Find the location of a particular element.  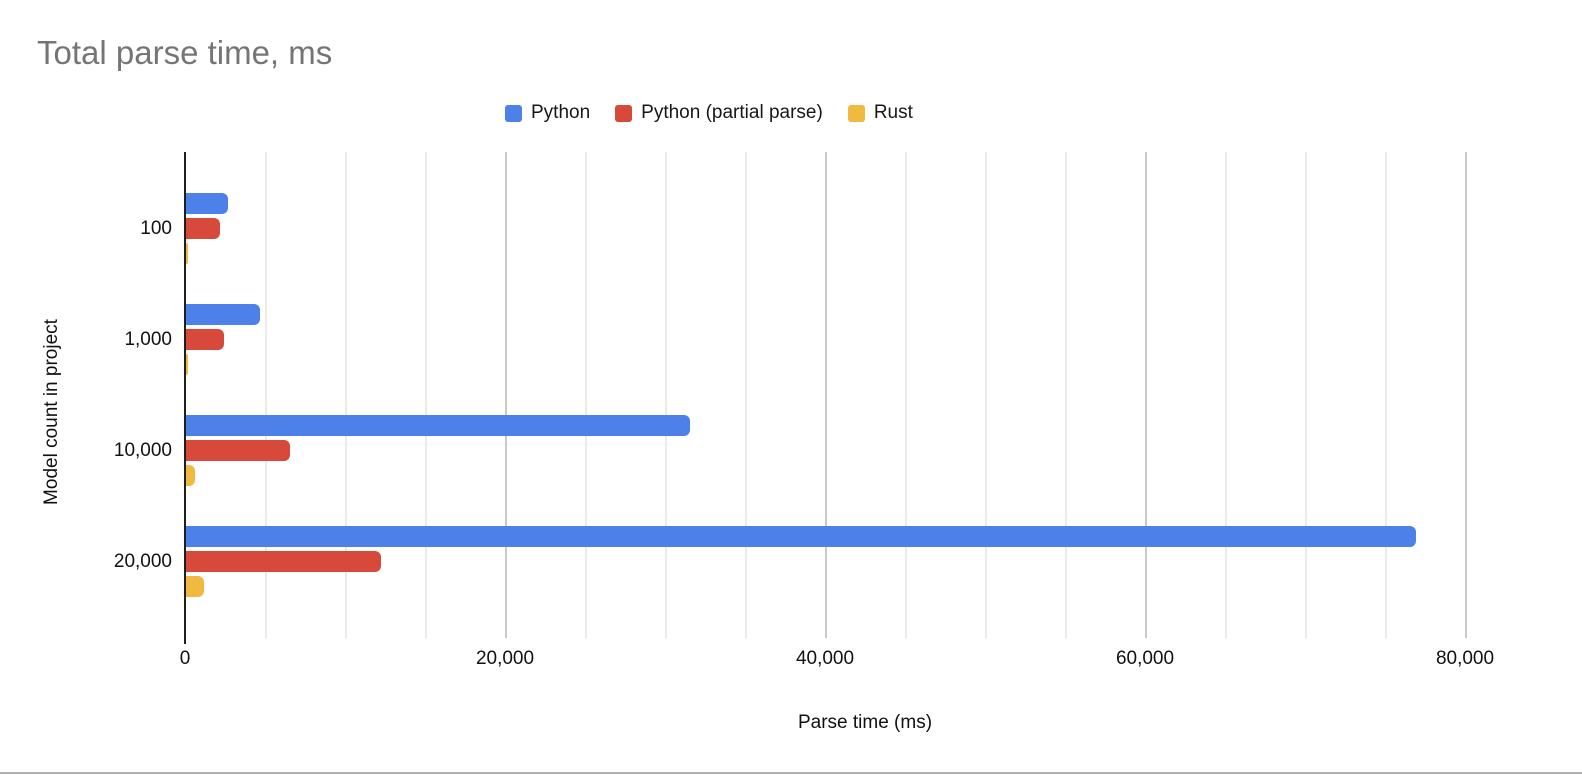

y-axis-title: Model count in project is located at coordinates (51, 412).